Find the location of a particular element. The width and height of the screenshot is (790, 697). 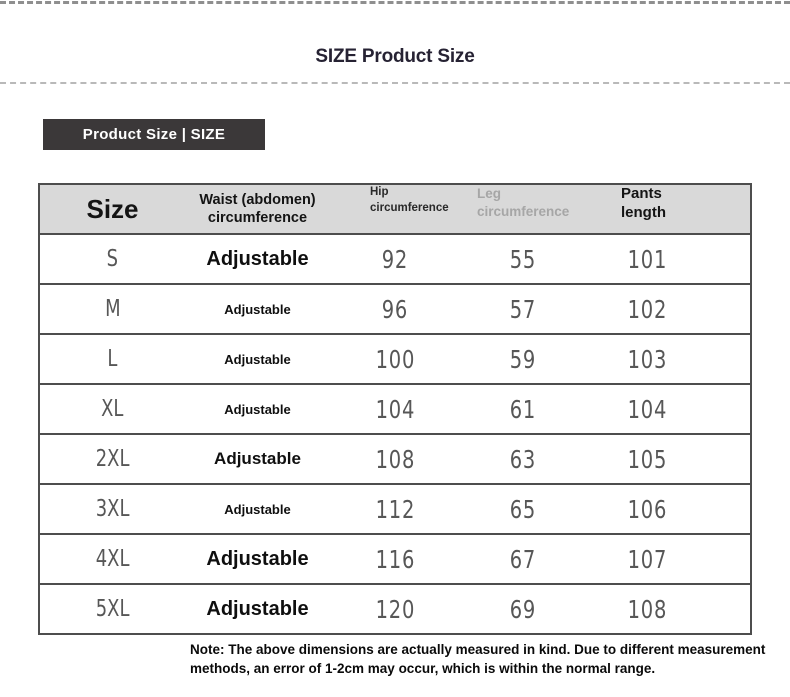

table-row: 4XL Adjustable 116 67 107 is located at coordinates (395, 560).